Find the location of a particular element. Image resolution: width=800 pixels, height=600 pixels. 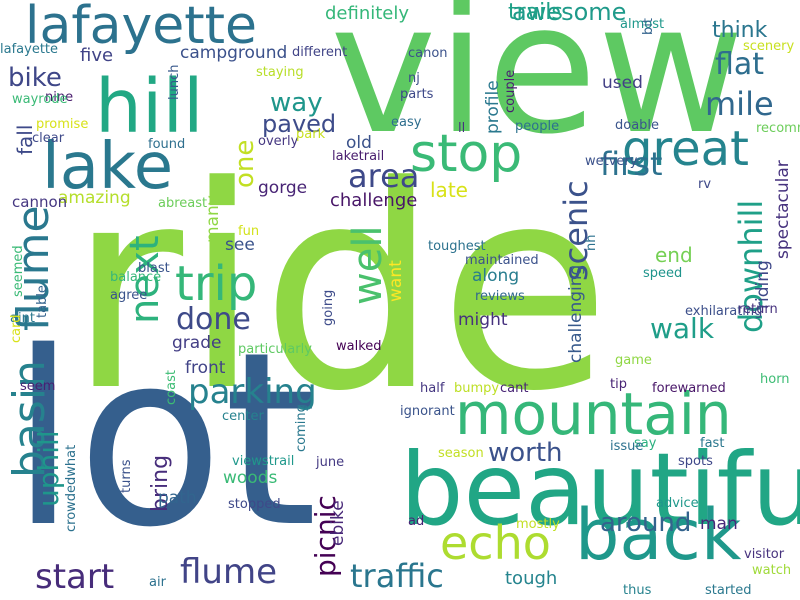

word-bike: bike is located at coordinates (35, 78).